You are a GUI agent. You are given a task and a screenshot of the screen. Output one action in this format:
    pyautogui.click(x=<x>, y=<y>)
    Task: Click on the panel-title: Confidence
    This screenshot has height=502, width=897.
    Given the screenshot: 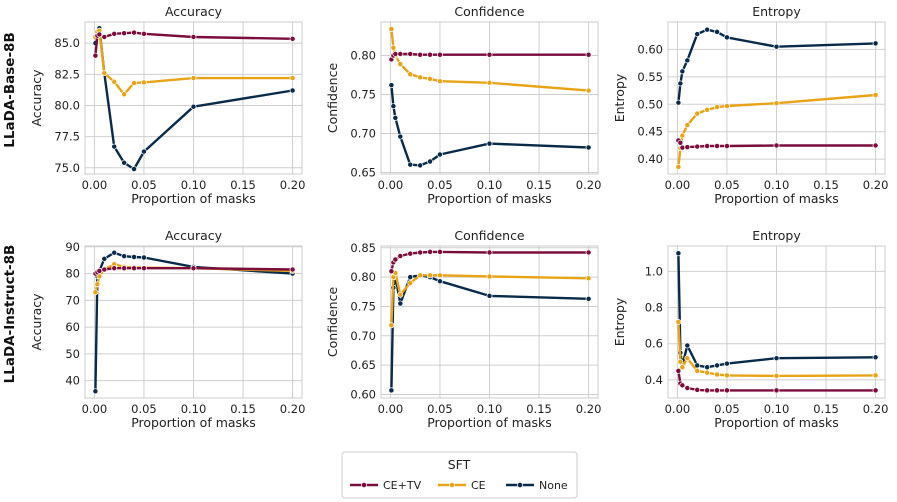 What is the action you would take?
    pyautogui.click(x=489, y=11)
    